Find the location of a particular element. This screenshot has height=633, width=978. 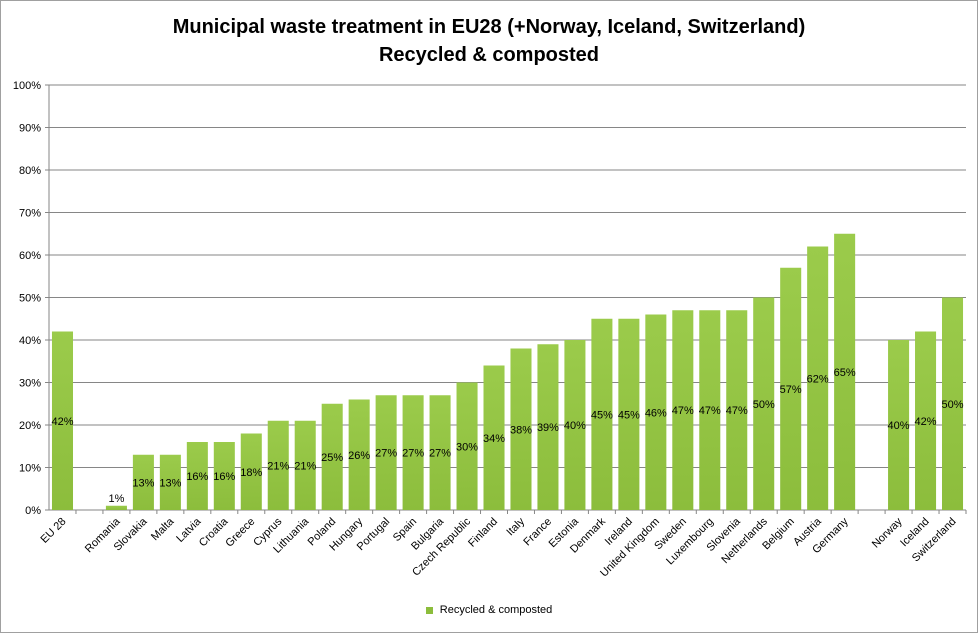

y-tick-label: 20% is located at coordinates (30, 426).